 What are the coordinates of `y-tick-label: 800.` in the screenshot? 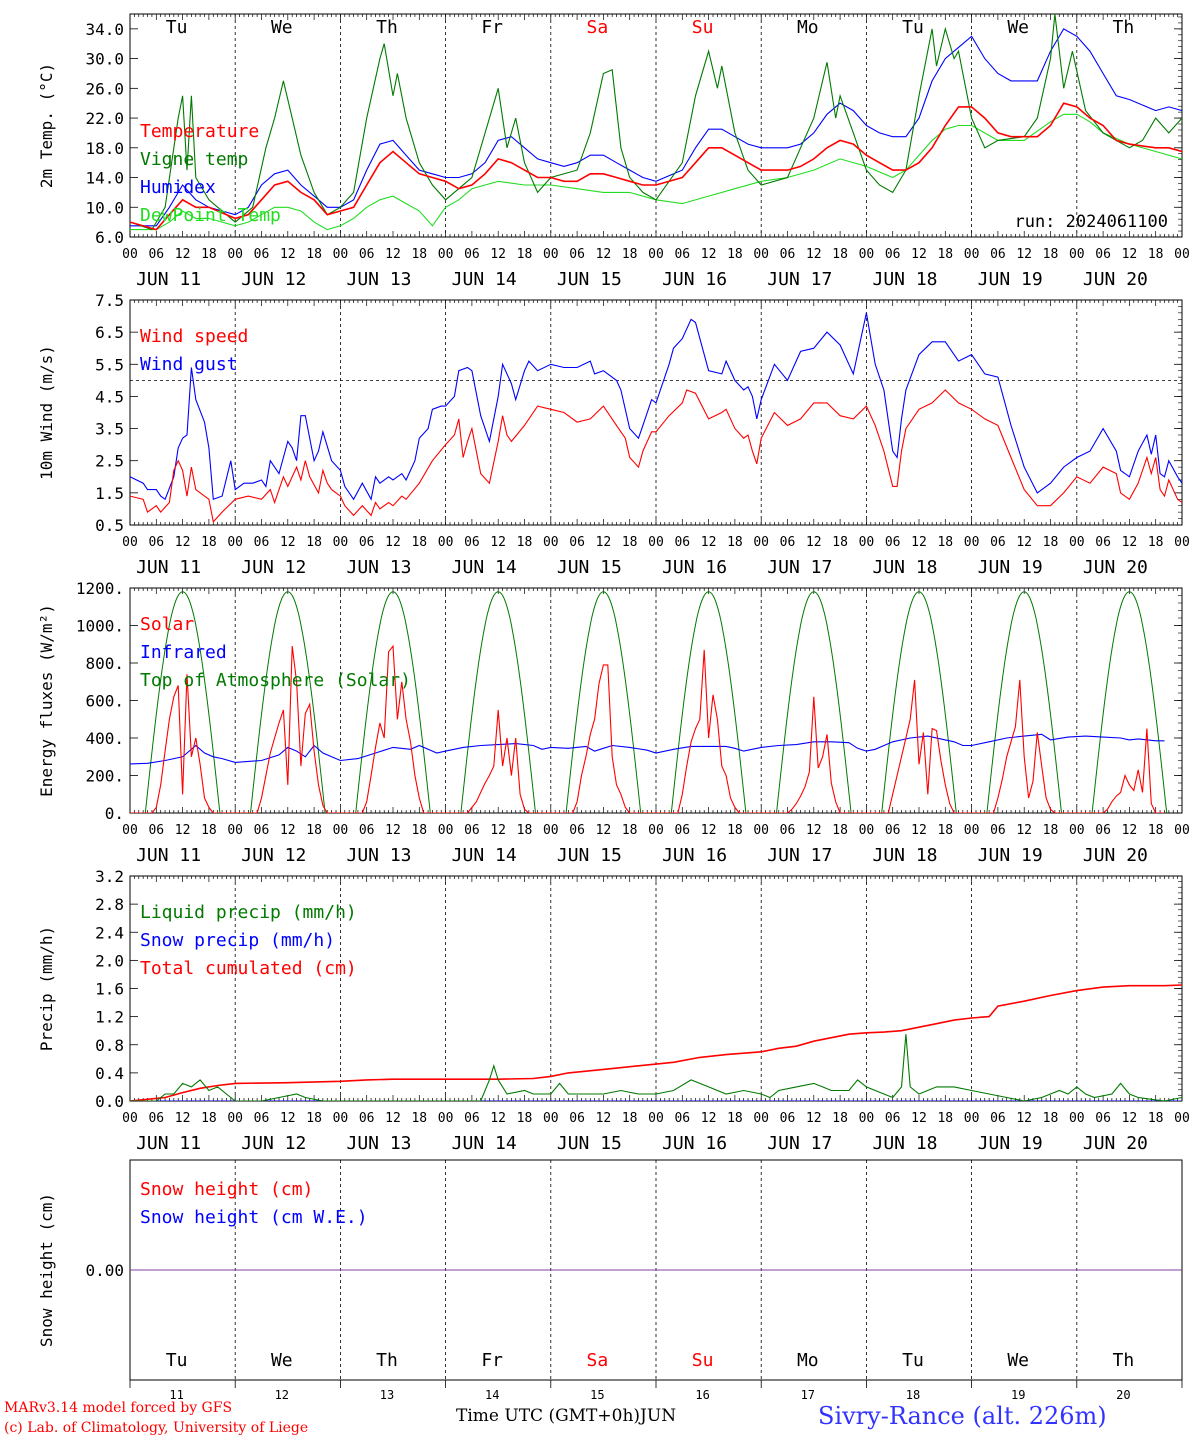 It's located at (104, 663).